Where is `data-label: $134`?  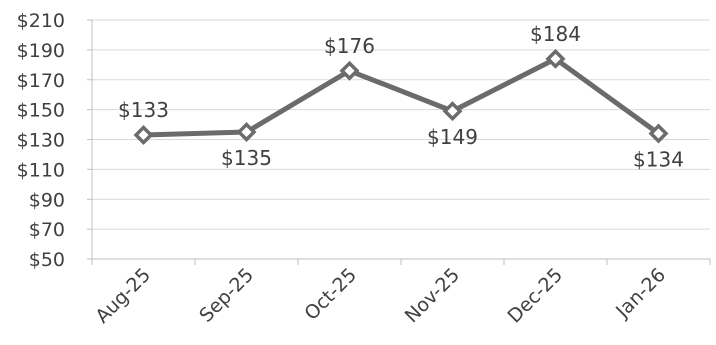
data-label: $134 is located at coordinates (658, 160).